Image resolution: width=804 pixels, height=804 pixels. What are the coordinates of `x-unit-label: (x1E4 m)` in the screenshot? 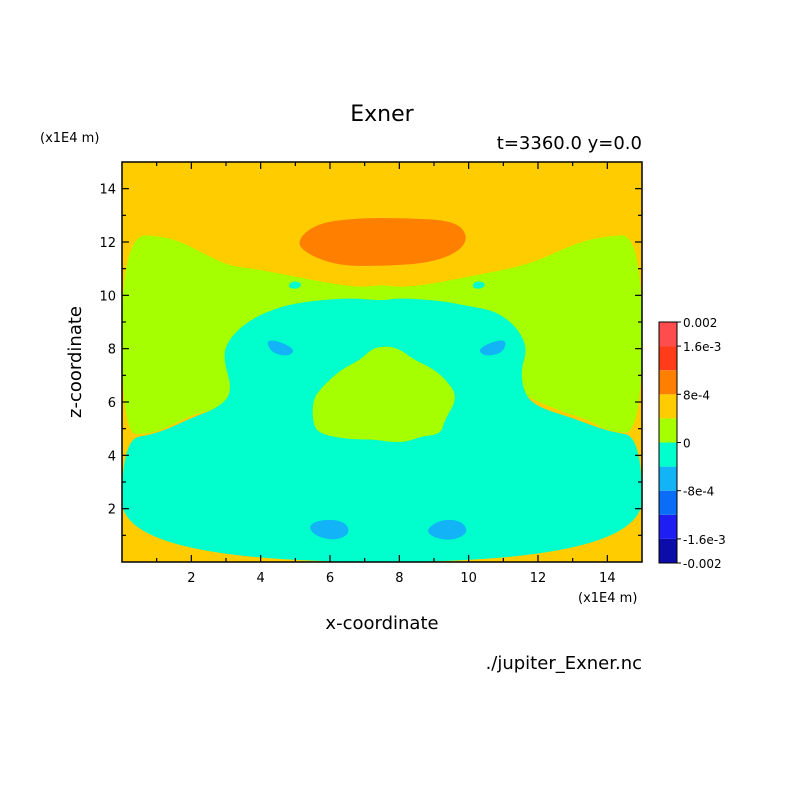 It's located at (607, 598).